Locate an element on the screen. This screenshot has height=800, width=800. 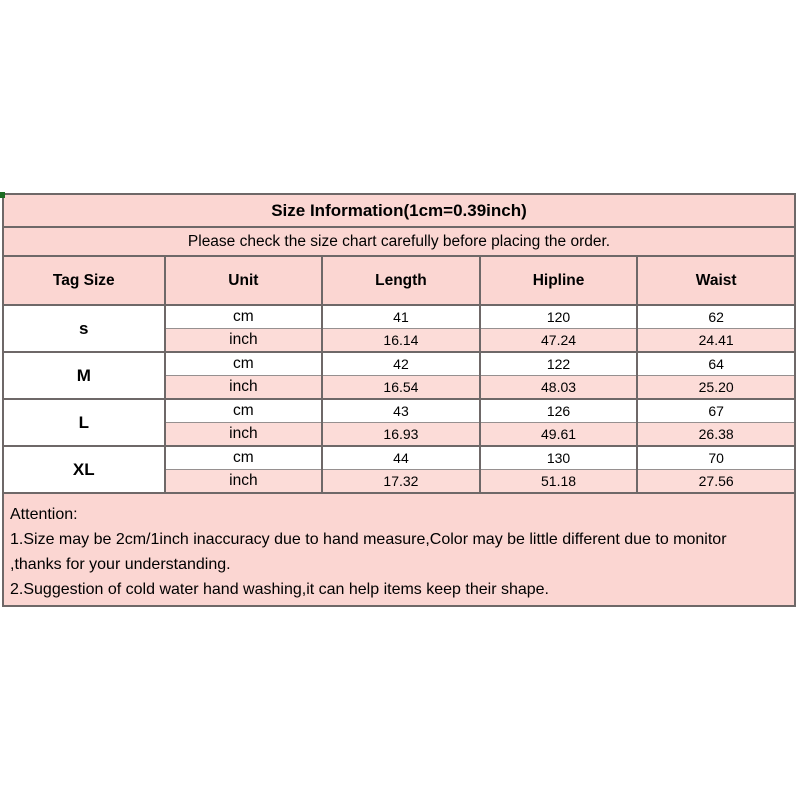
size-label-xl: XL is located at coordinates (84, 469).